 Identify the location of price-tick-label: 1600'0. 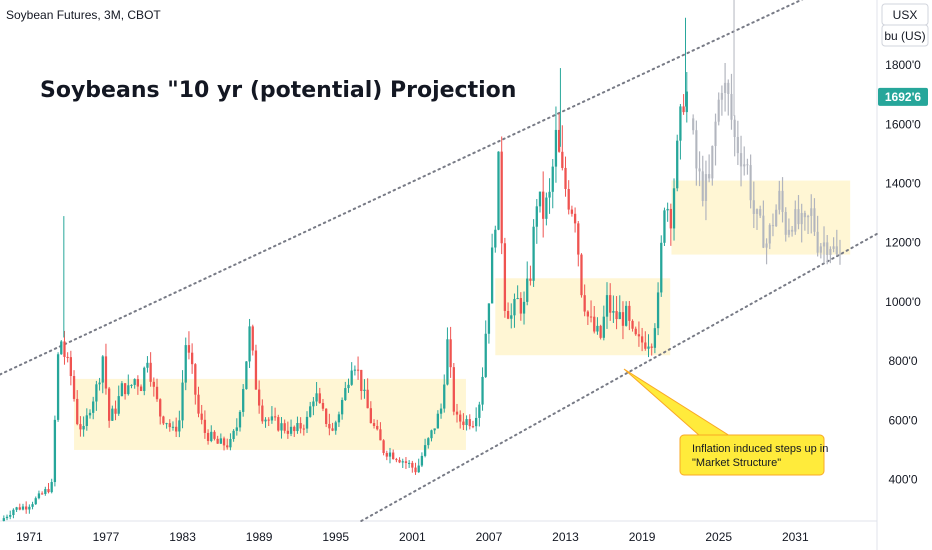
(903, 124).